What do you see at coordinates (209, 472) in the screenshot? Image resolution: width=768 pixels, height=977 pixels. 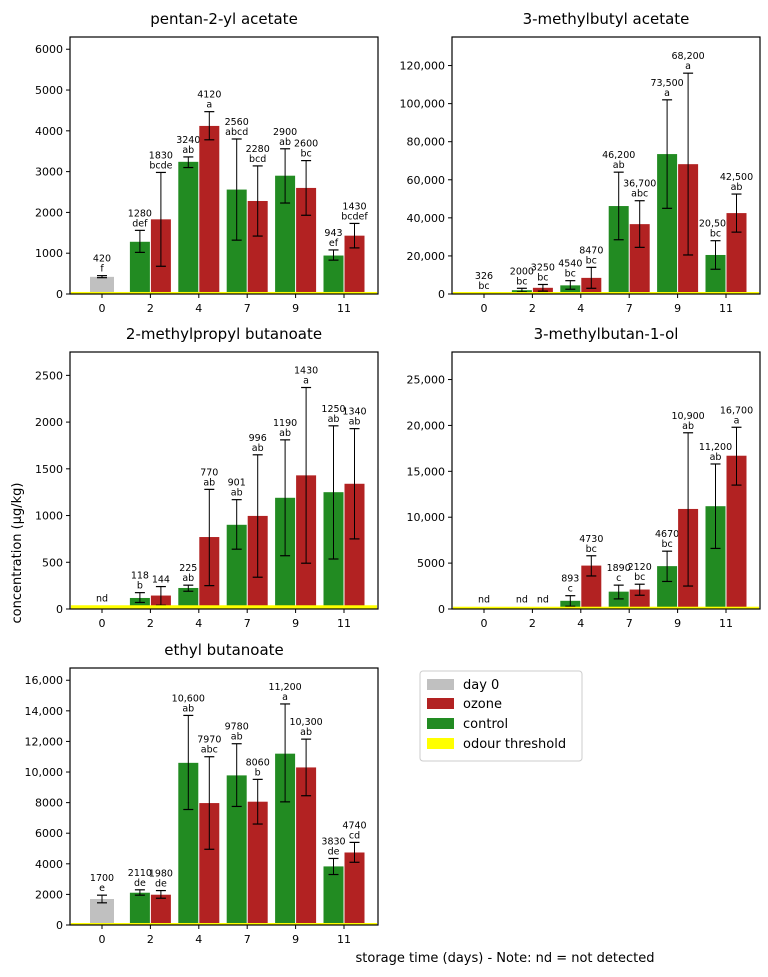 I see `ozone-value-label: 770` at bounding box center [209, 472].